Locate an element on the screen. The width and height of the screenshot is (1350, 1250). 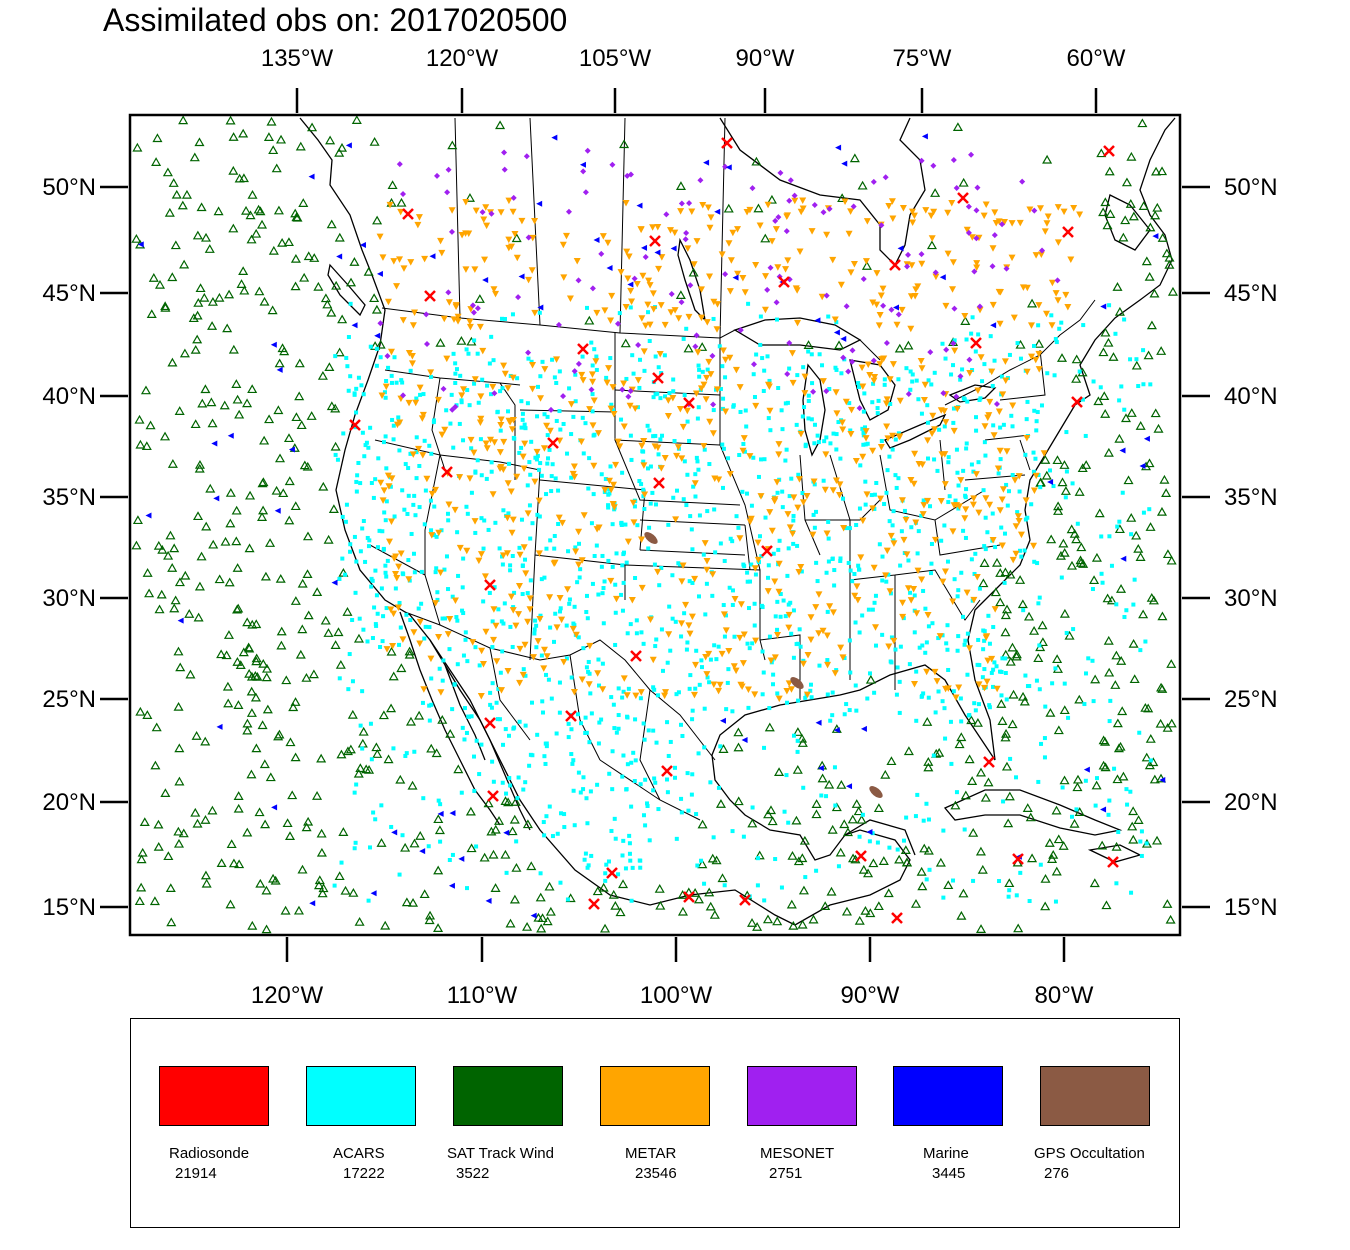
bottom-lon-label: 80°W is located at coordinates (1064, 995).